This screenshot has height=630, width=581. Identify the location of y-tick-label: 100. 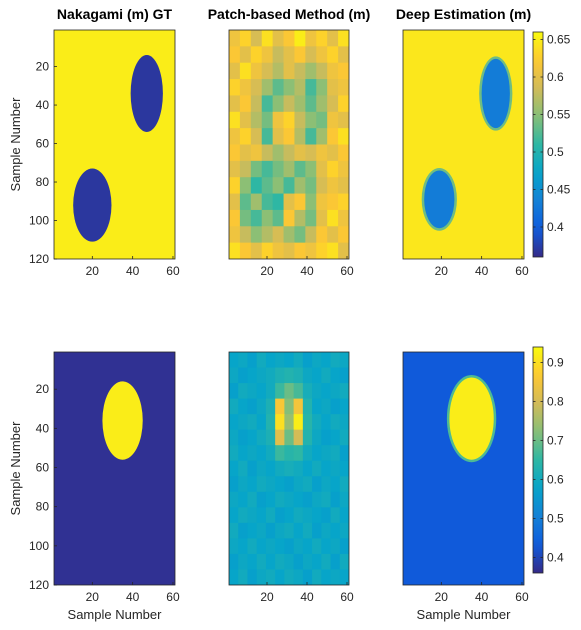
(39, 221).